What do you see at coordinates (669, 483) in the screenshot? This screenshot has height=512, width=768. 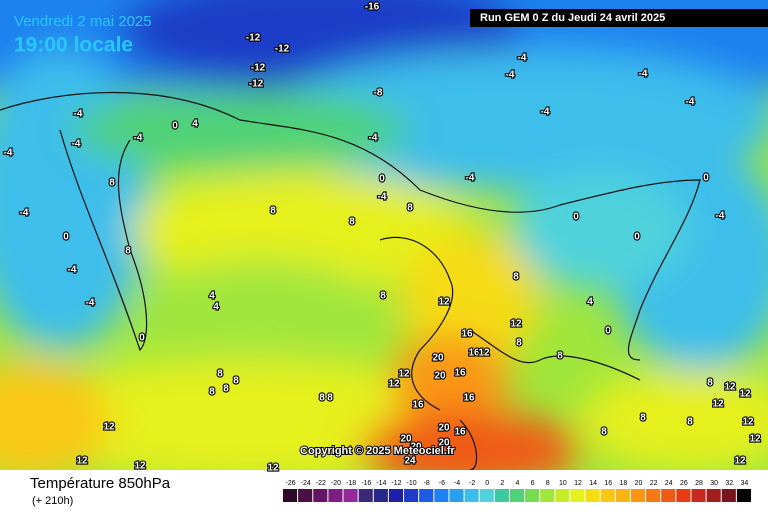 I see `legend-label: 24` at bounding box center [669, 483].